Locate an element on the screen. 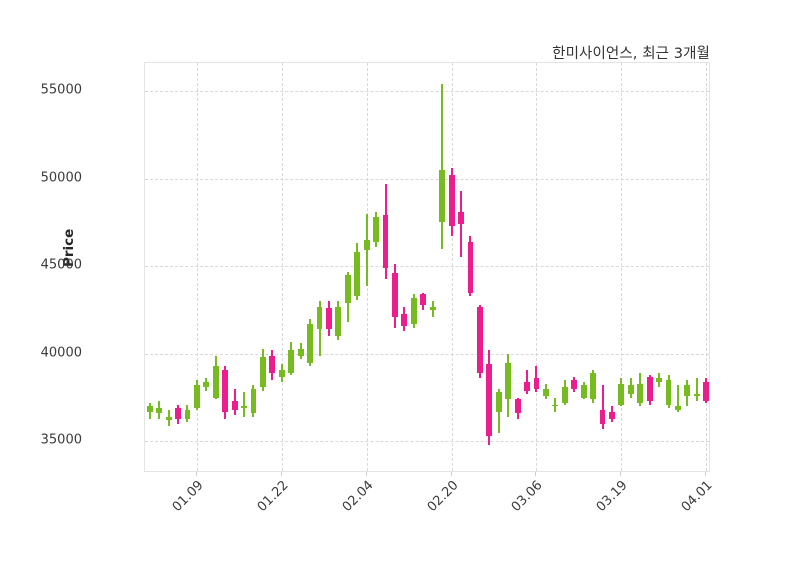 This screenshot has height=575, width=800. x-tick-label: 03.19 is located at coordinates (612, 496).